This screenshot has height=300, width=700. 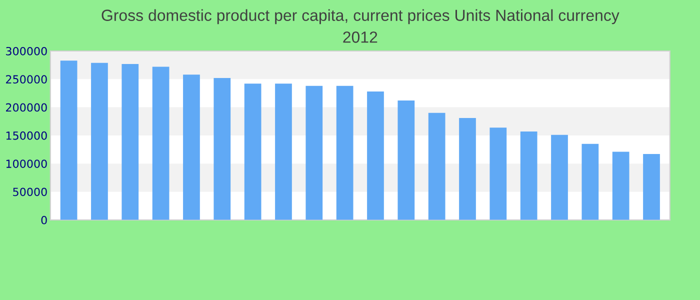 I want to click on y-tick-label: 250000, so click(x=26, y=79).